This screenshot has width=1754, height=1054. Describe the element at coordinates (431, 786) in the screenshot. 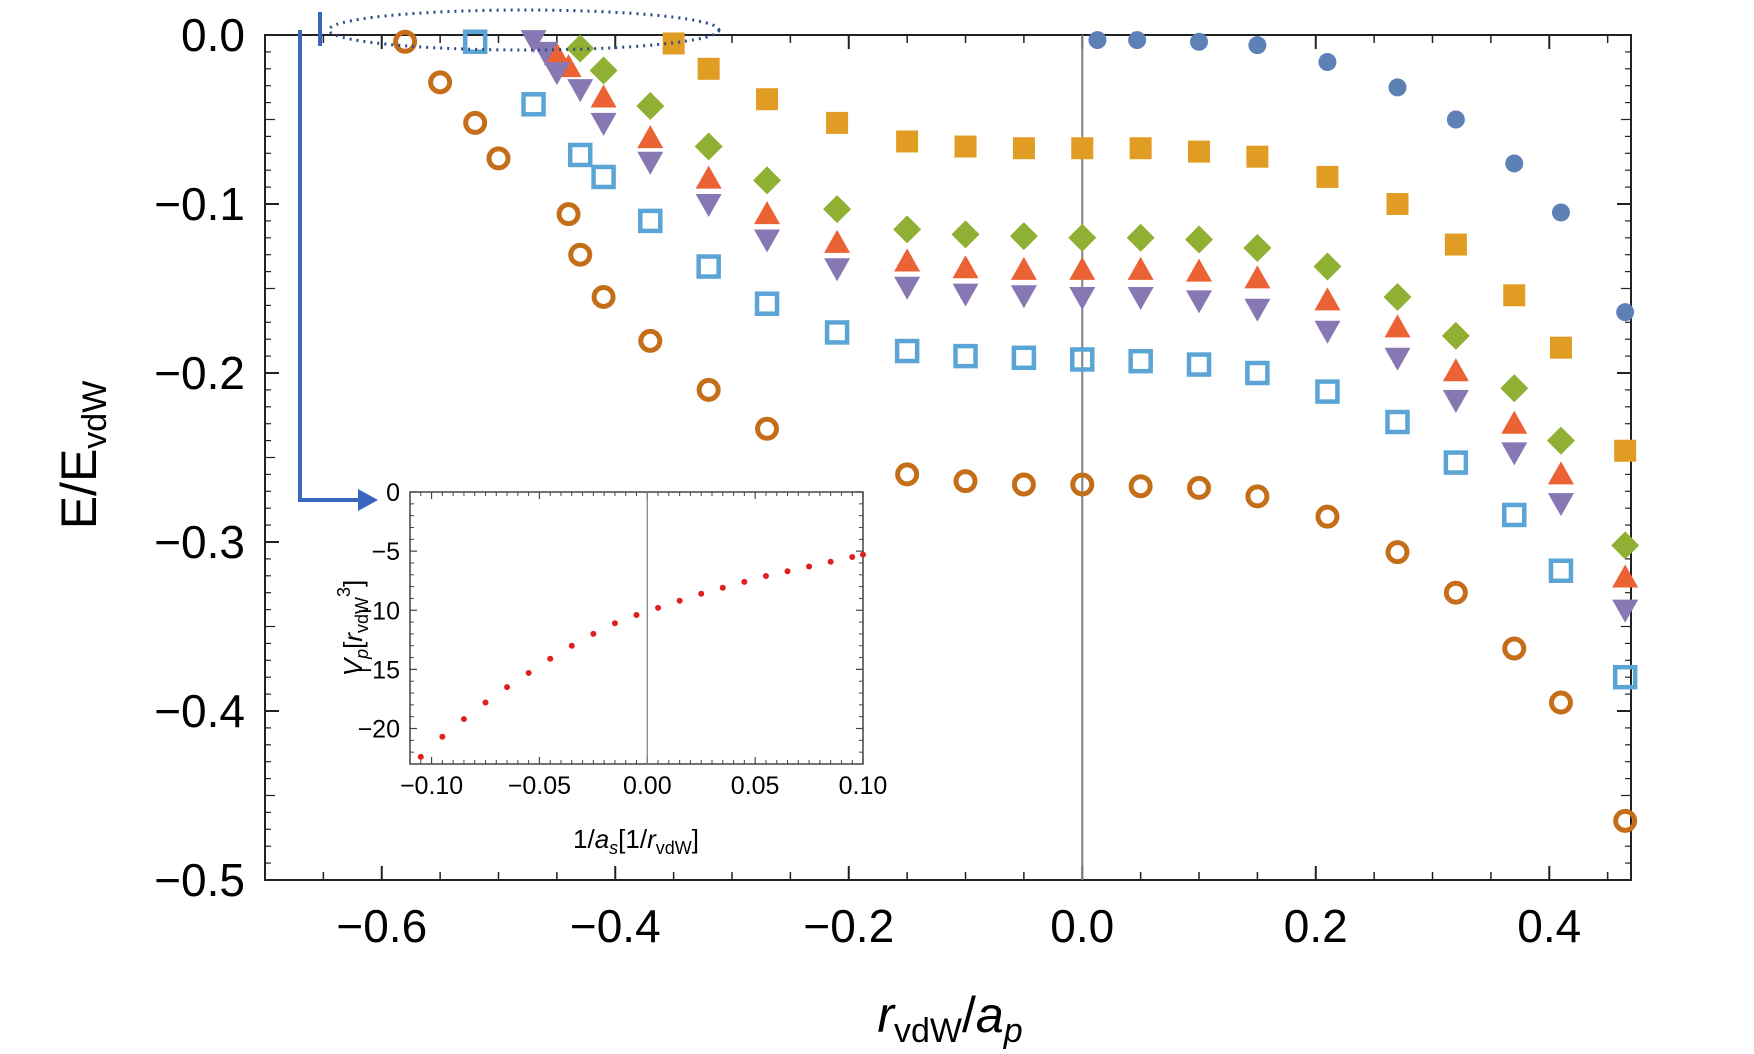

I see `inset-x-tick-label: −0.10` at that location.